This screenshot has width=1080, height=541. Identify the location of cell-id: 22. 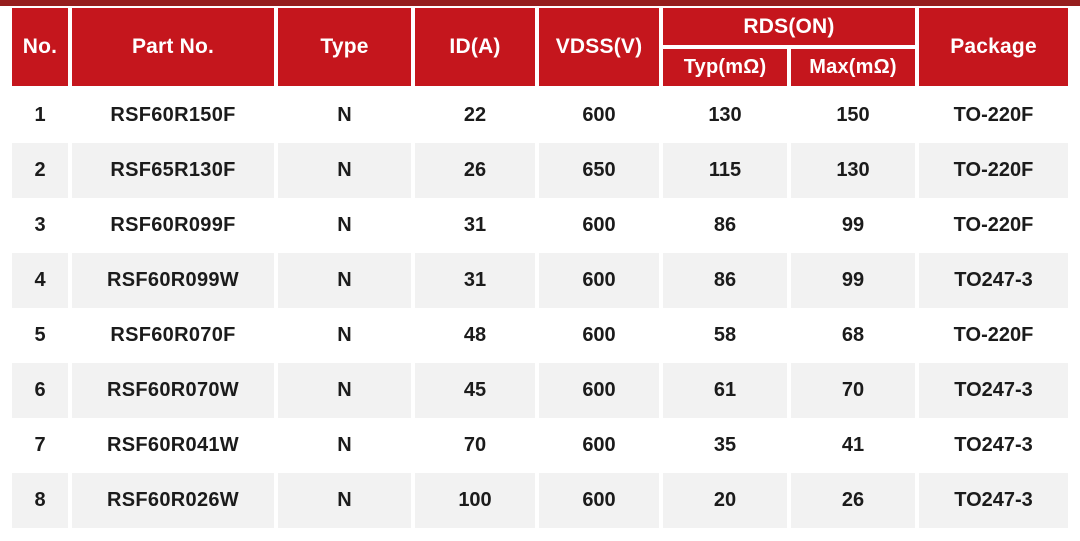
(475, 115).